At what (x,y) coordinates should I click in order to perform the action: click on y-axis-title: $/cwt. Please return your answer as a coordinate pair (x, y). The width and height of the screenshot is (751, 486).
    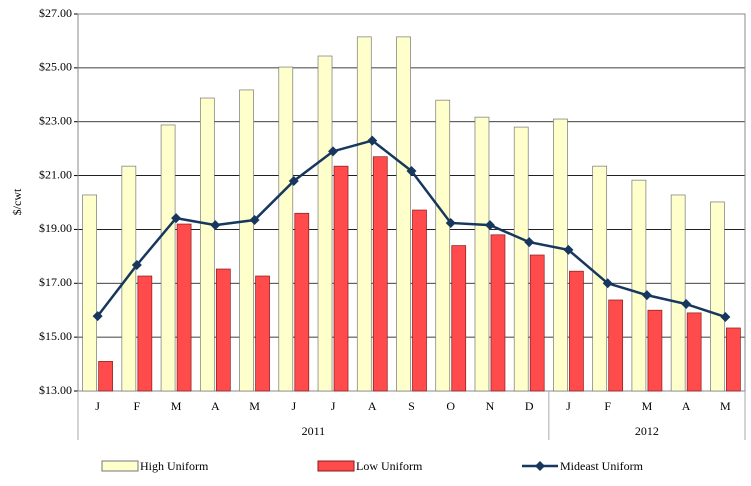
    Looking at the image, I should click on (17, 201).